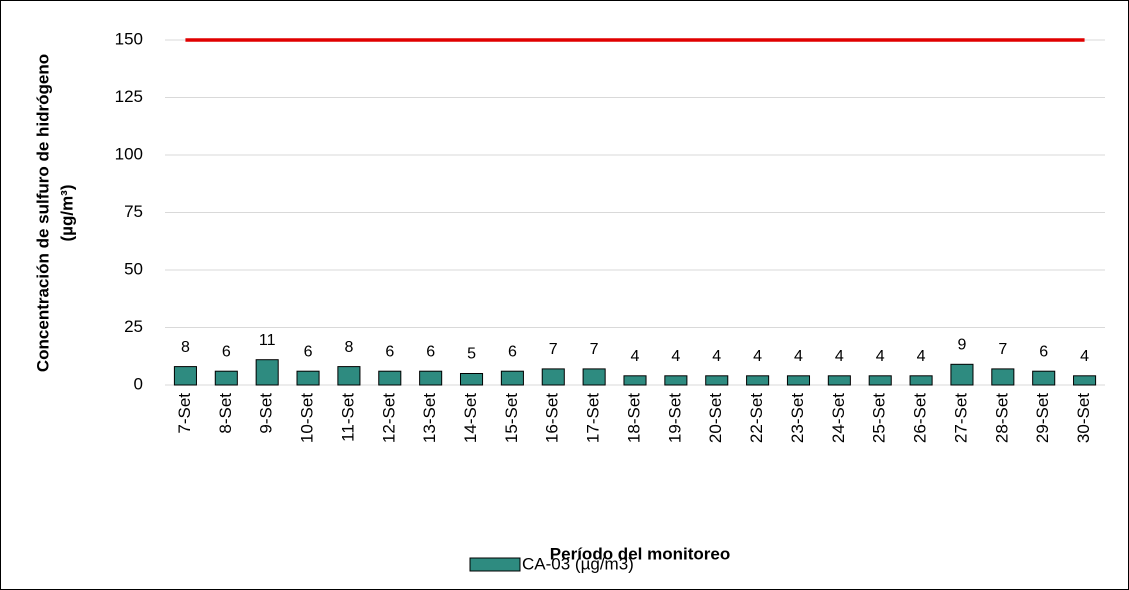 The image size is (1129, 590). Describe the element at coordinates (552, 418) in the screenshot. I see `x-tick-label: 16-Set` at that location.